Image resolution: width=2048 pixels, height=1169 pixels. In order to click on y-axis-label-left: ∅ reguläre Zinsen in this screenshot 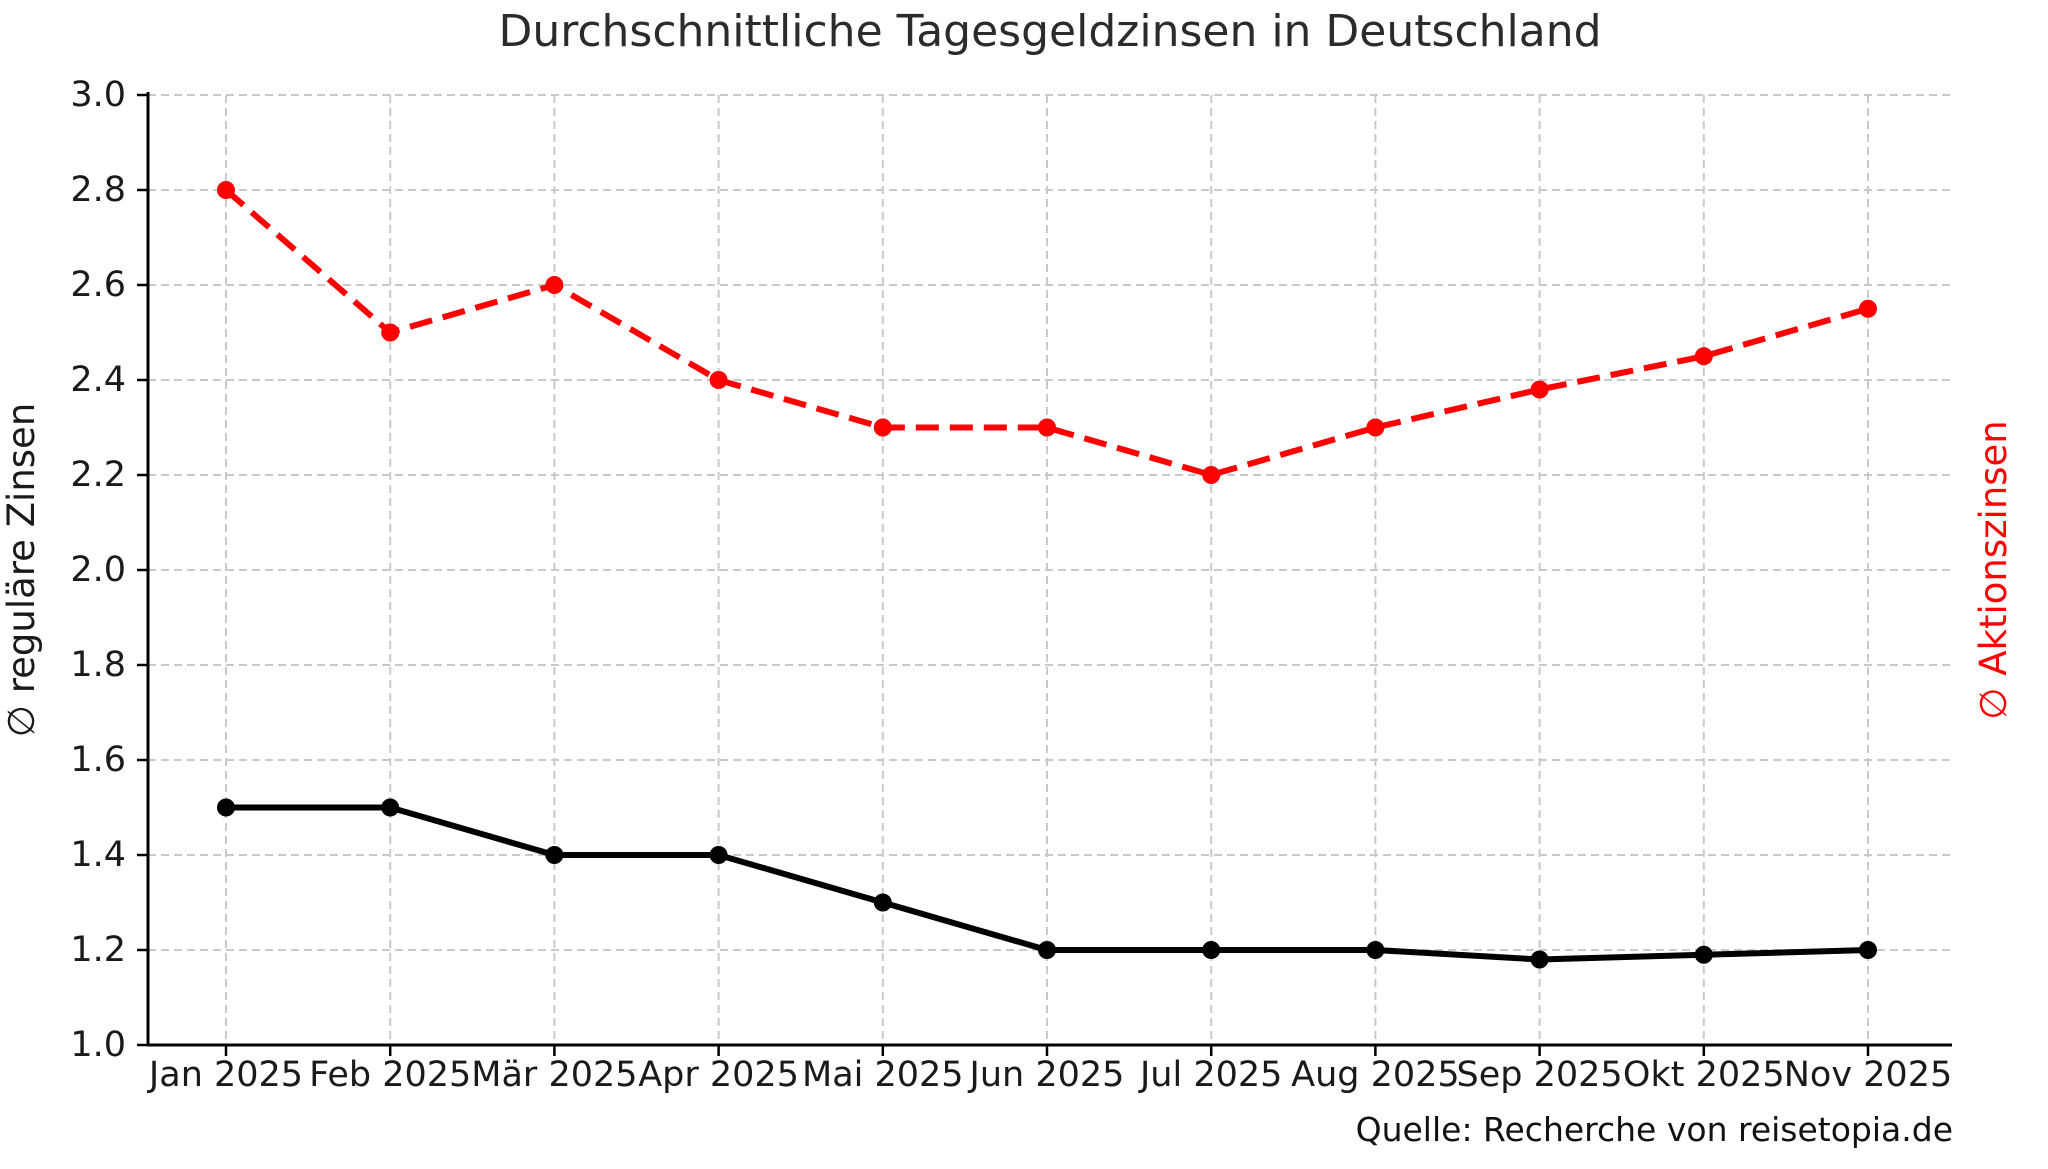, I will do `click(21, 570)`.